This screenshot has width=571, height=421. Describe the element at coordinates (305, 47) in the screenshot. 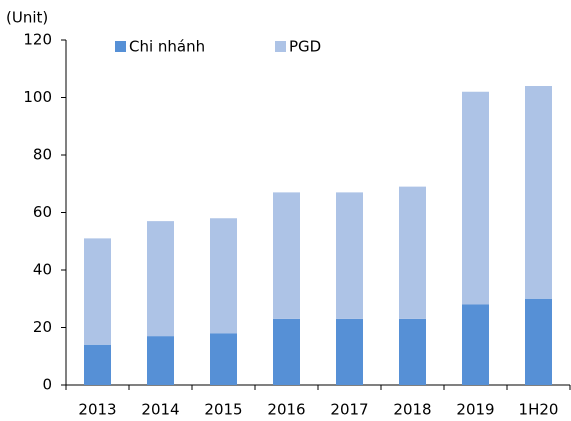

I see `legend-label: PGD` at that location.